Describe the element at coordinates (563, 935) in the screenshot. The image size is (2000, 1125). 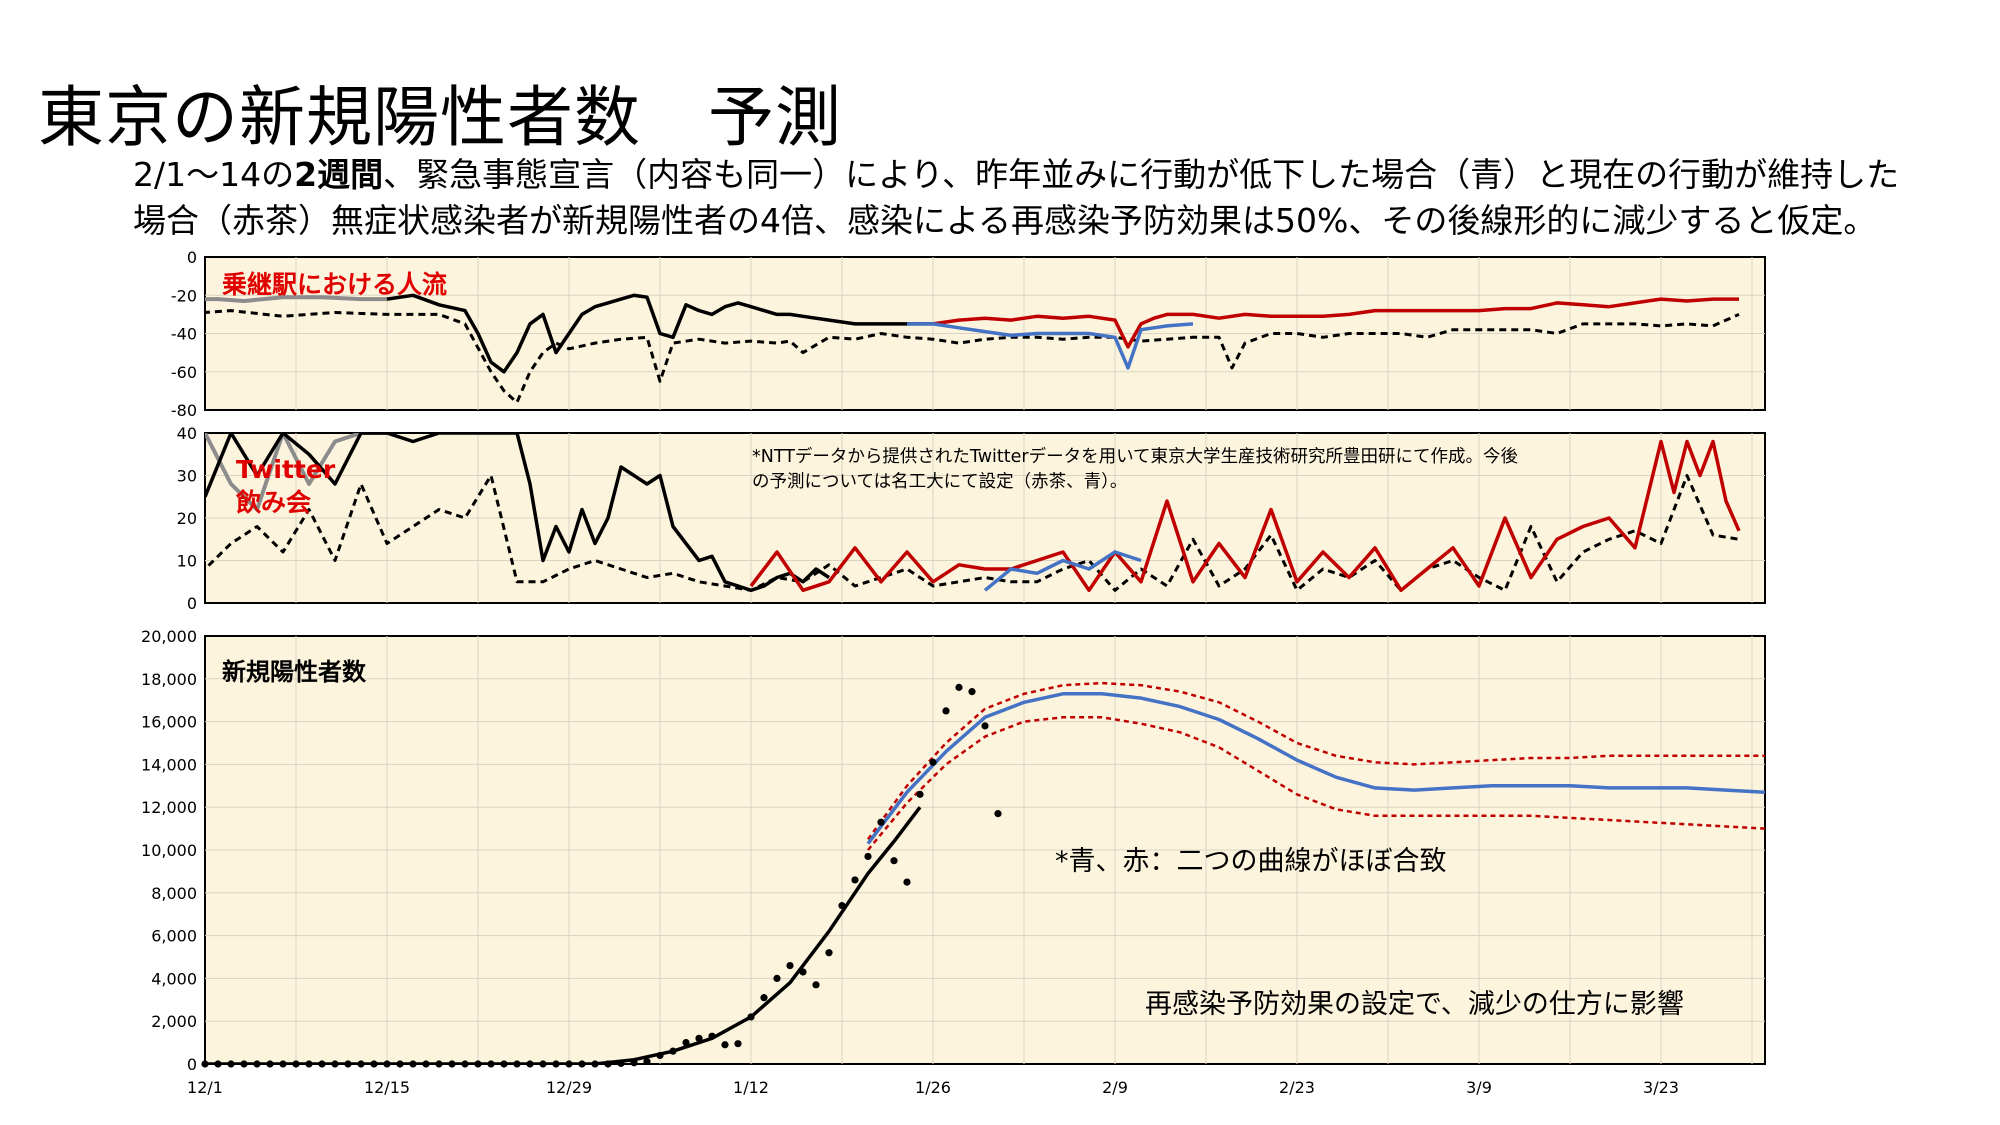
I see `bottom-series-solid-black-line` at that location.